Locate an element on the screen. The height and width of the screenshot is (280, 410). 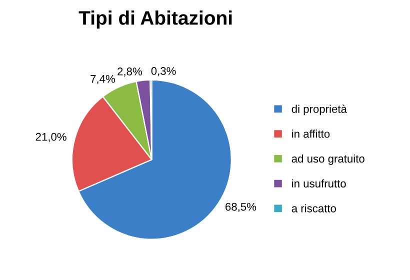
data-label: 68,5% is located at coordinates (241, 207).